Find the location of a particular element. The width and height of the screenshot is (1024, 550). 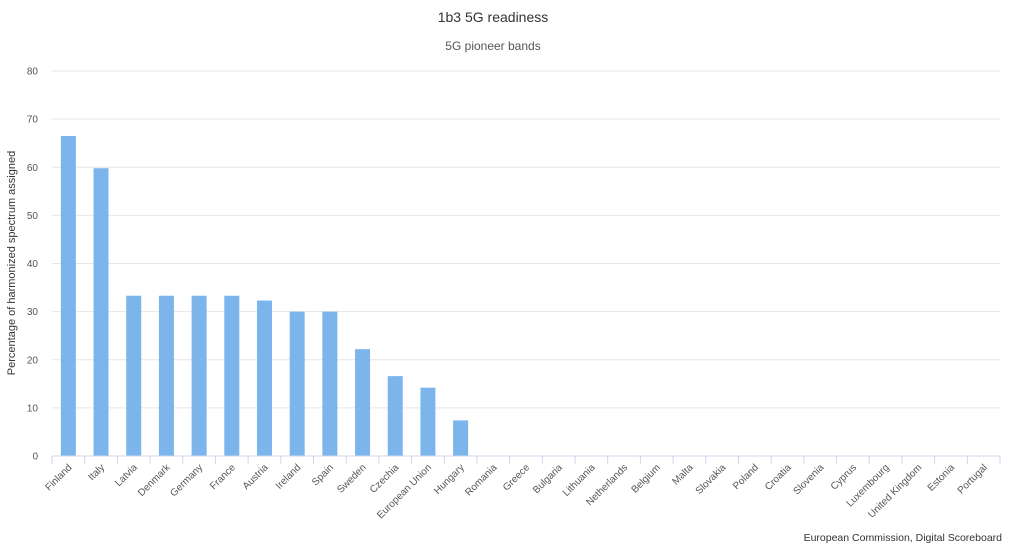

chart-credit: European Commission, Digital Scoreboard is located at coordinates (903, 538).